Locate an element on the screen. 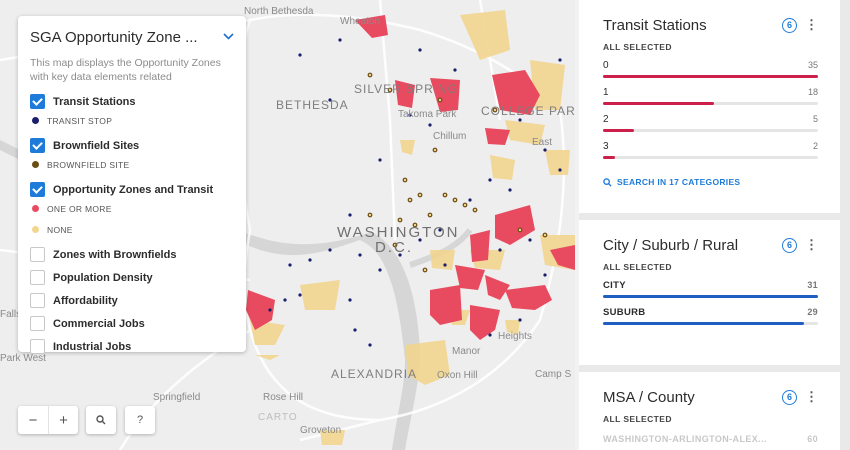 This screenshot has width=850, height=450. place-label: Groveton is located at coordinates (321, 430).